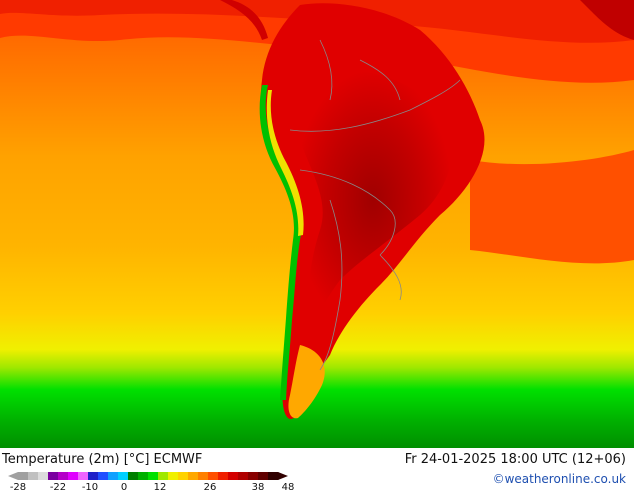 This screenshot has height=493, width=634. What do you see at coordinates (552, 207) in the screenshot?
I see `east-ocean-band` at bounding box center [552, 207].